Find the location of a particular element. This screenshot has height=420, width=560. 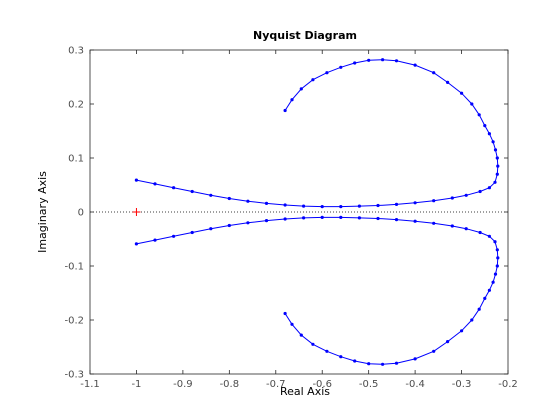

y-tick-label: -0.2 is located at coordinates (74, 321).